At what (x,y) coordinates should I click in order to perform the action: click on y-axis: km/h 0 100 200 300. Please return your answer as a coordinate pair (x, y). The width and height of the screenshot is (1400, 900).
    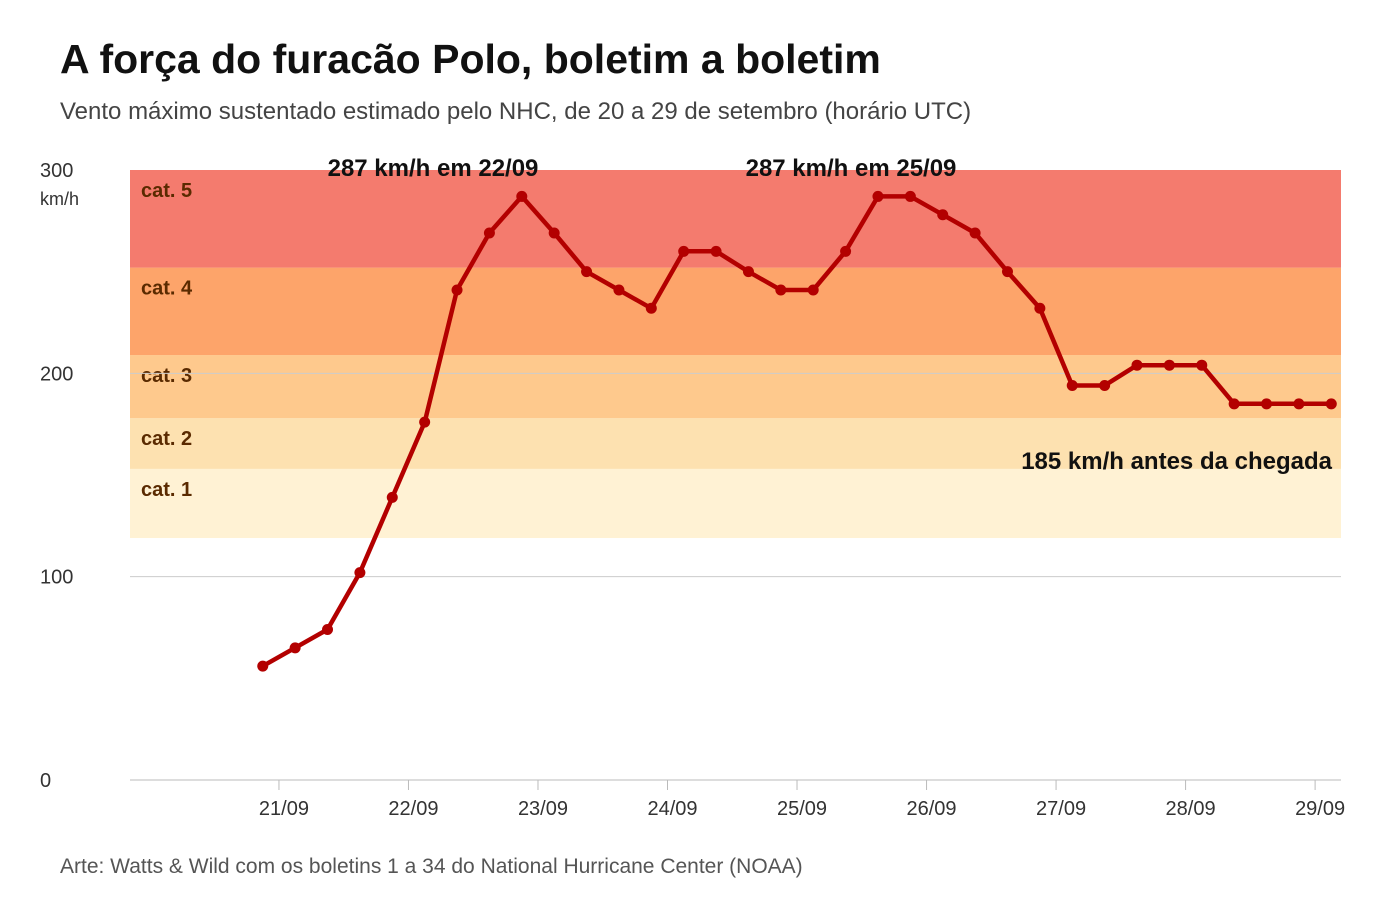
    Looking at the image, I should click on (59, 476).